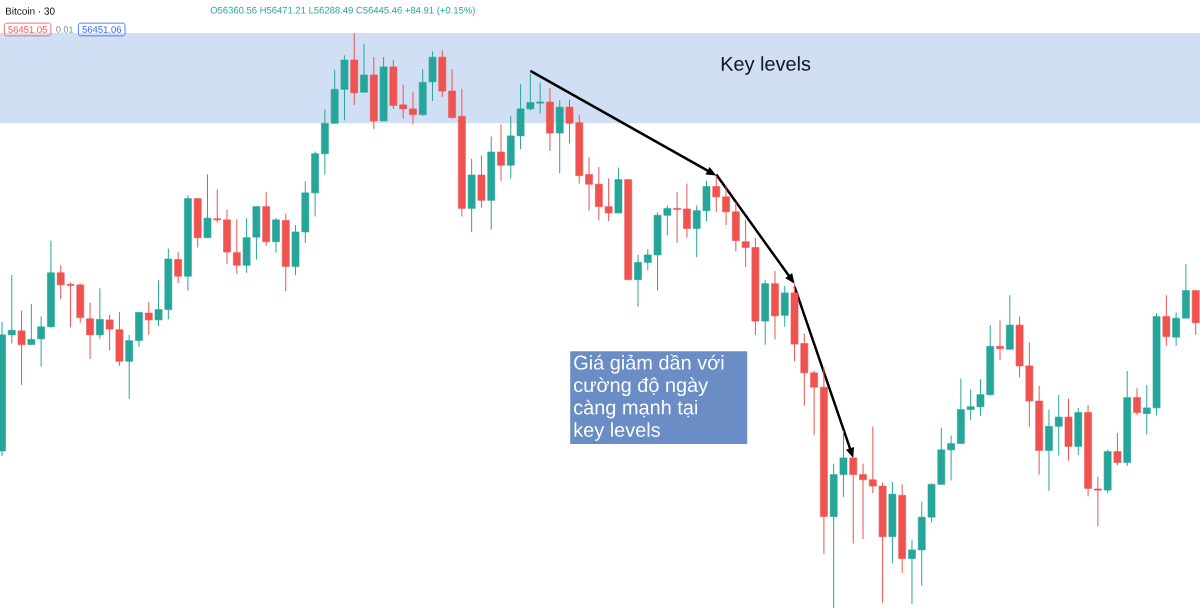 This screenshot has width=1200, height=608. I want to click on chart-title: Bitcoin · 30, so click(30, 11).